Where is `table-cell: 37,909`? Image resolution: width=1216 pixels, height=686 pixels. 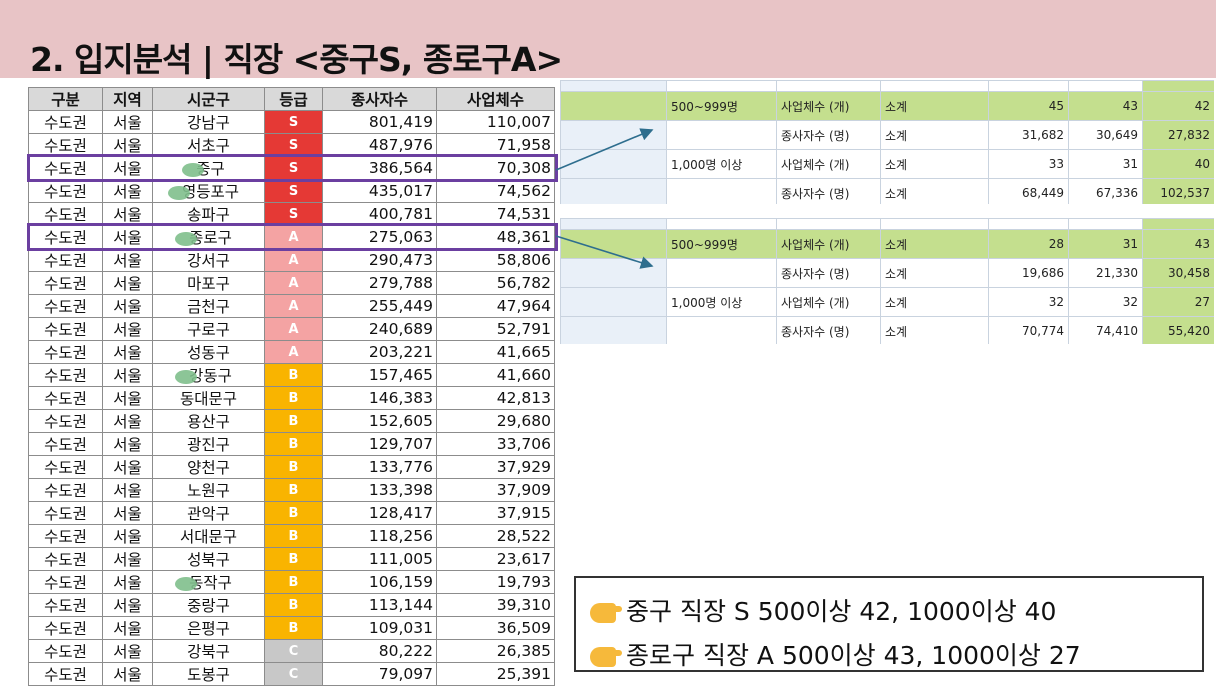
table-cell: 37,909 is located at coordinates (495, 490).